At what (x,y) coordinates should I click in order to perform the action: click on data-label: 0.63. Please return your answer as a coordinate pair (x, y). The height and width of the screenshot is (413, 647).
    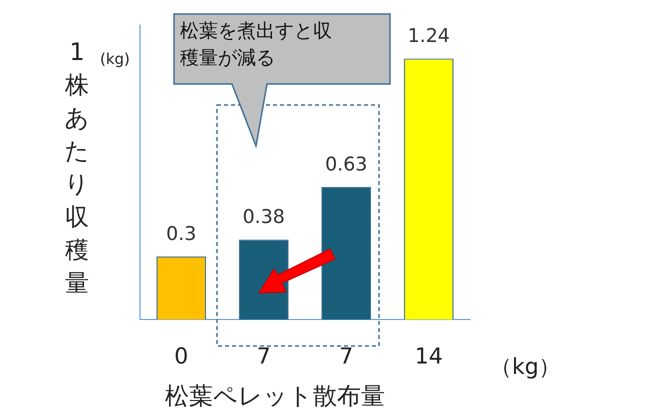
    Looking at the image, I should click on (346, 164).